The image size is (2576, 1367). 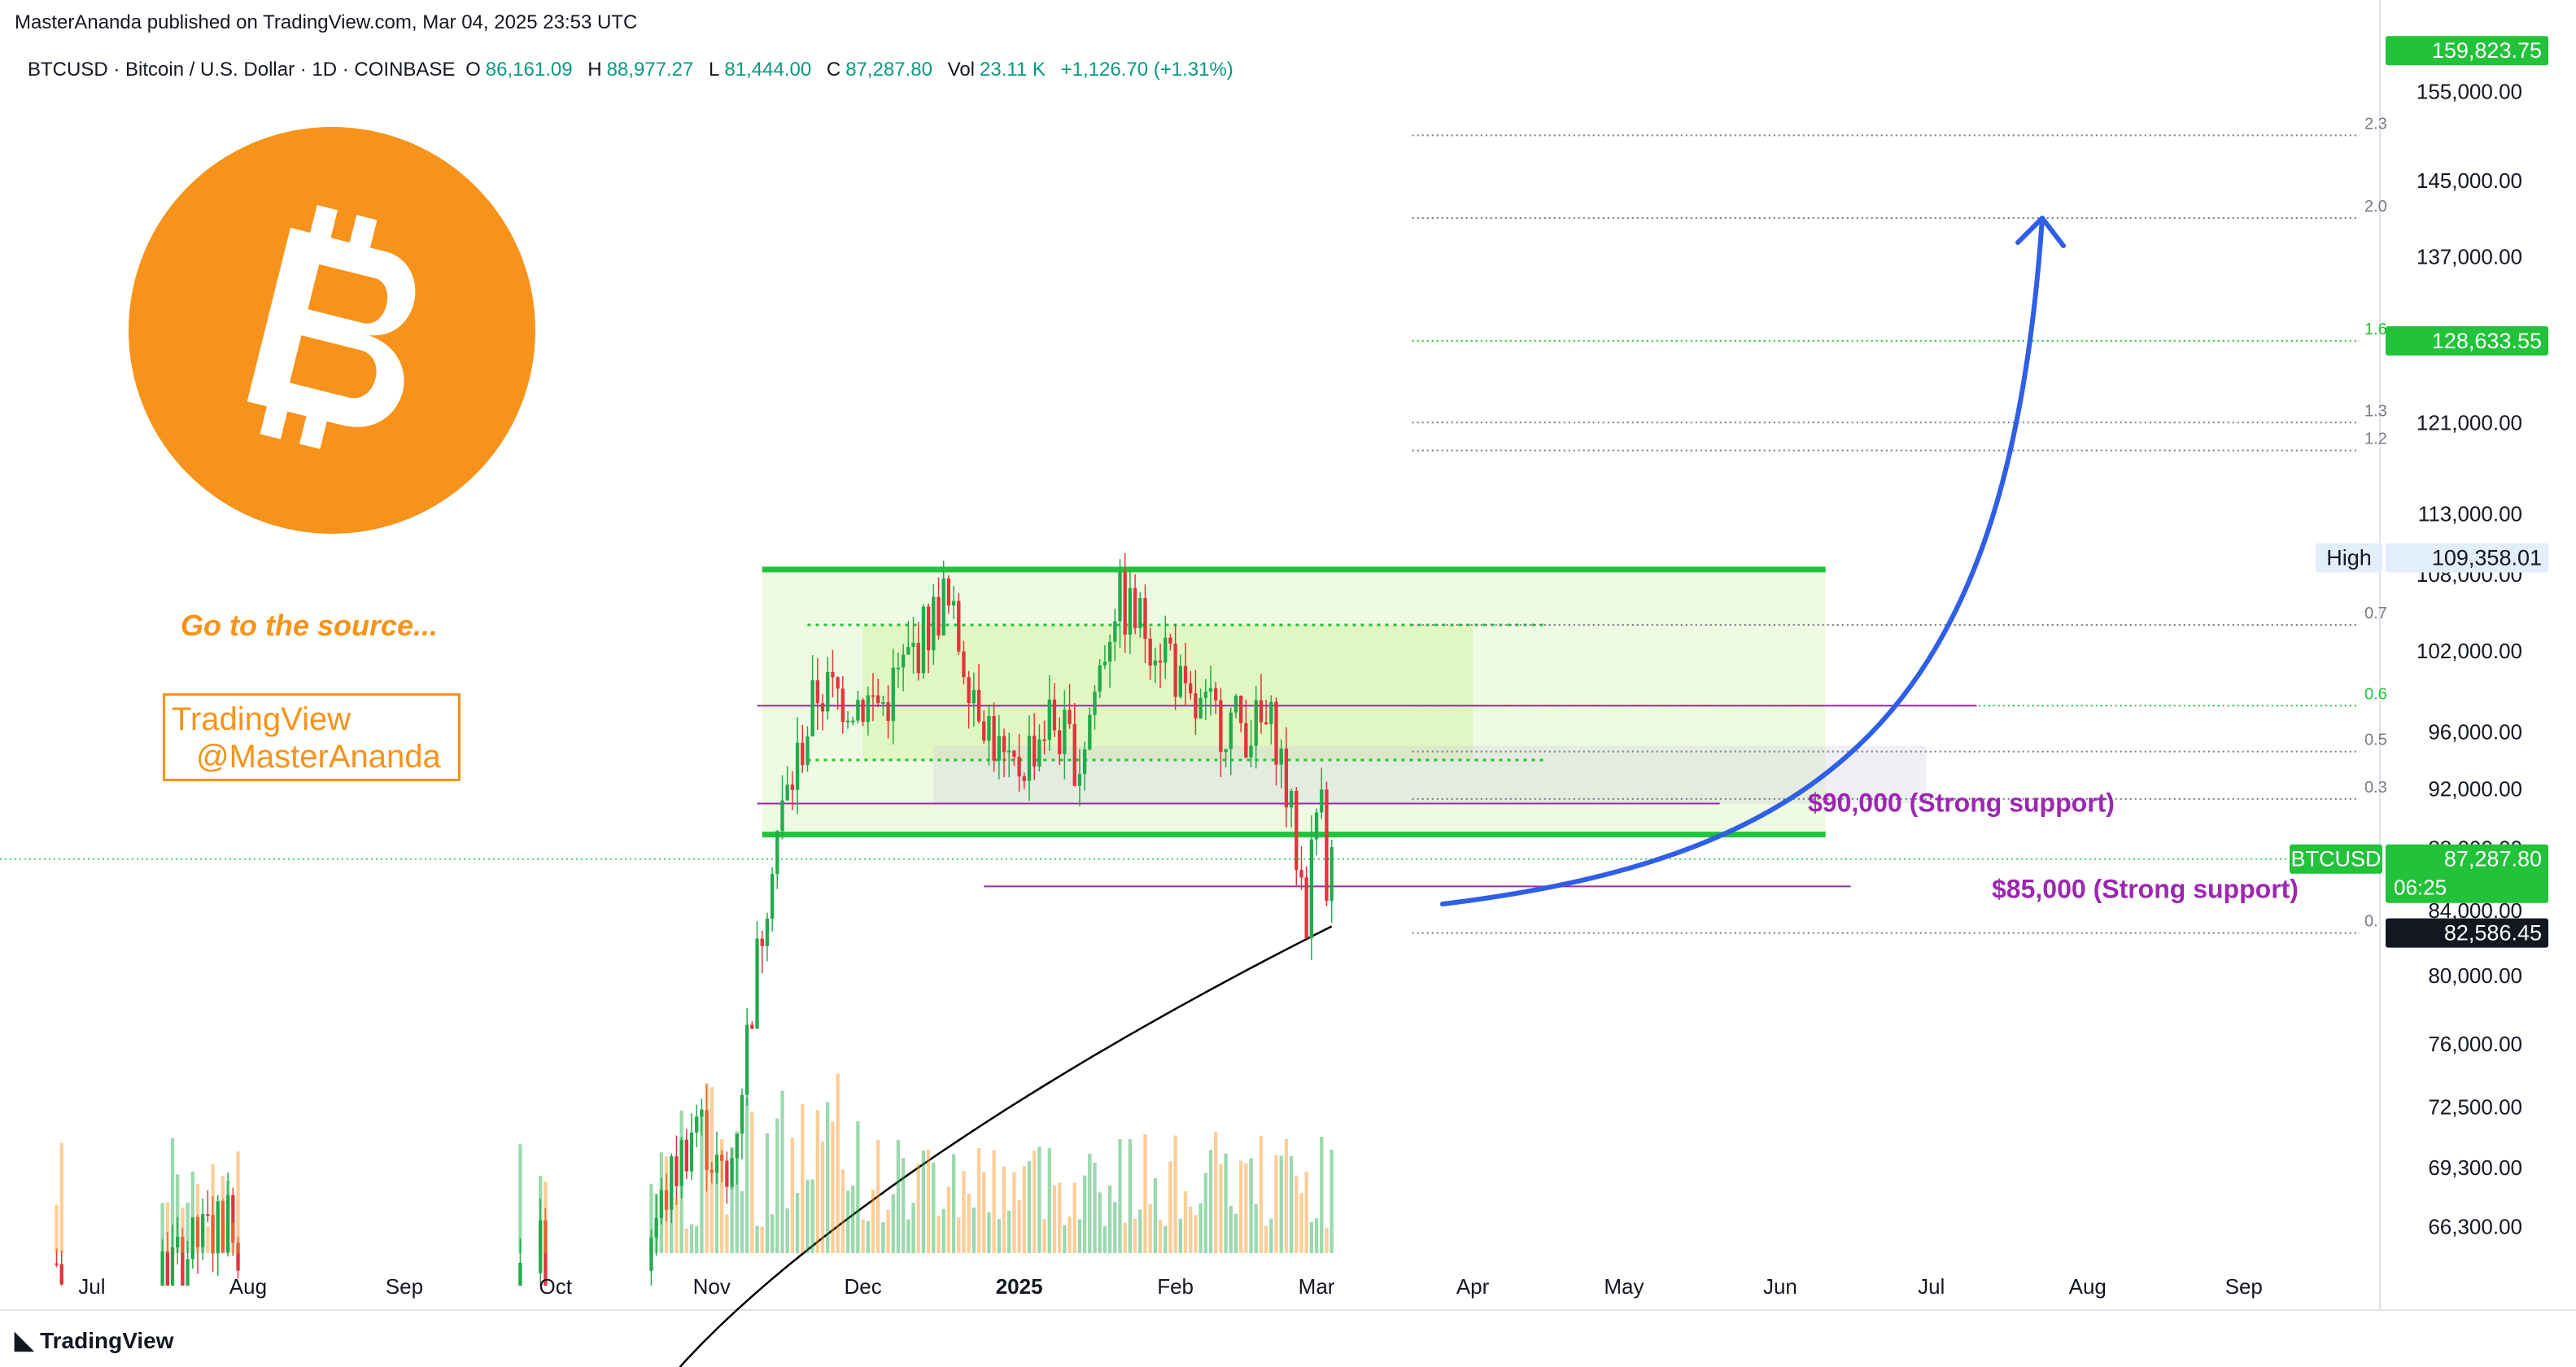 I want to click on x-tick-label-3: Oct, so click(x=556, y=1286).